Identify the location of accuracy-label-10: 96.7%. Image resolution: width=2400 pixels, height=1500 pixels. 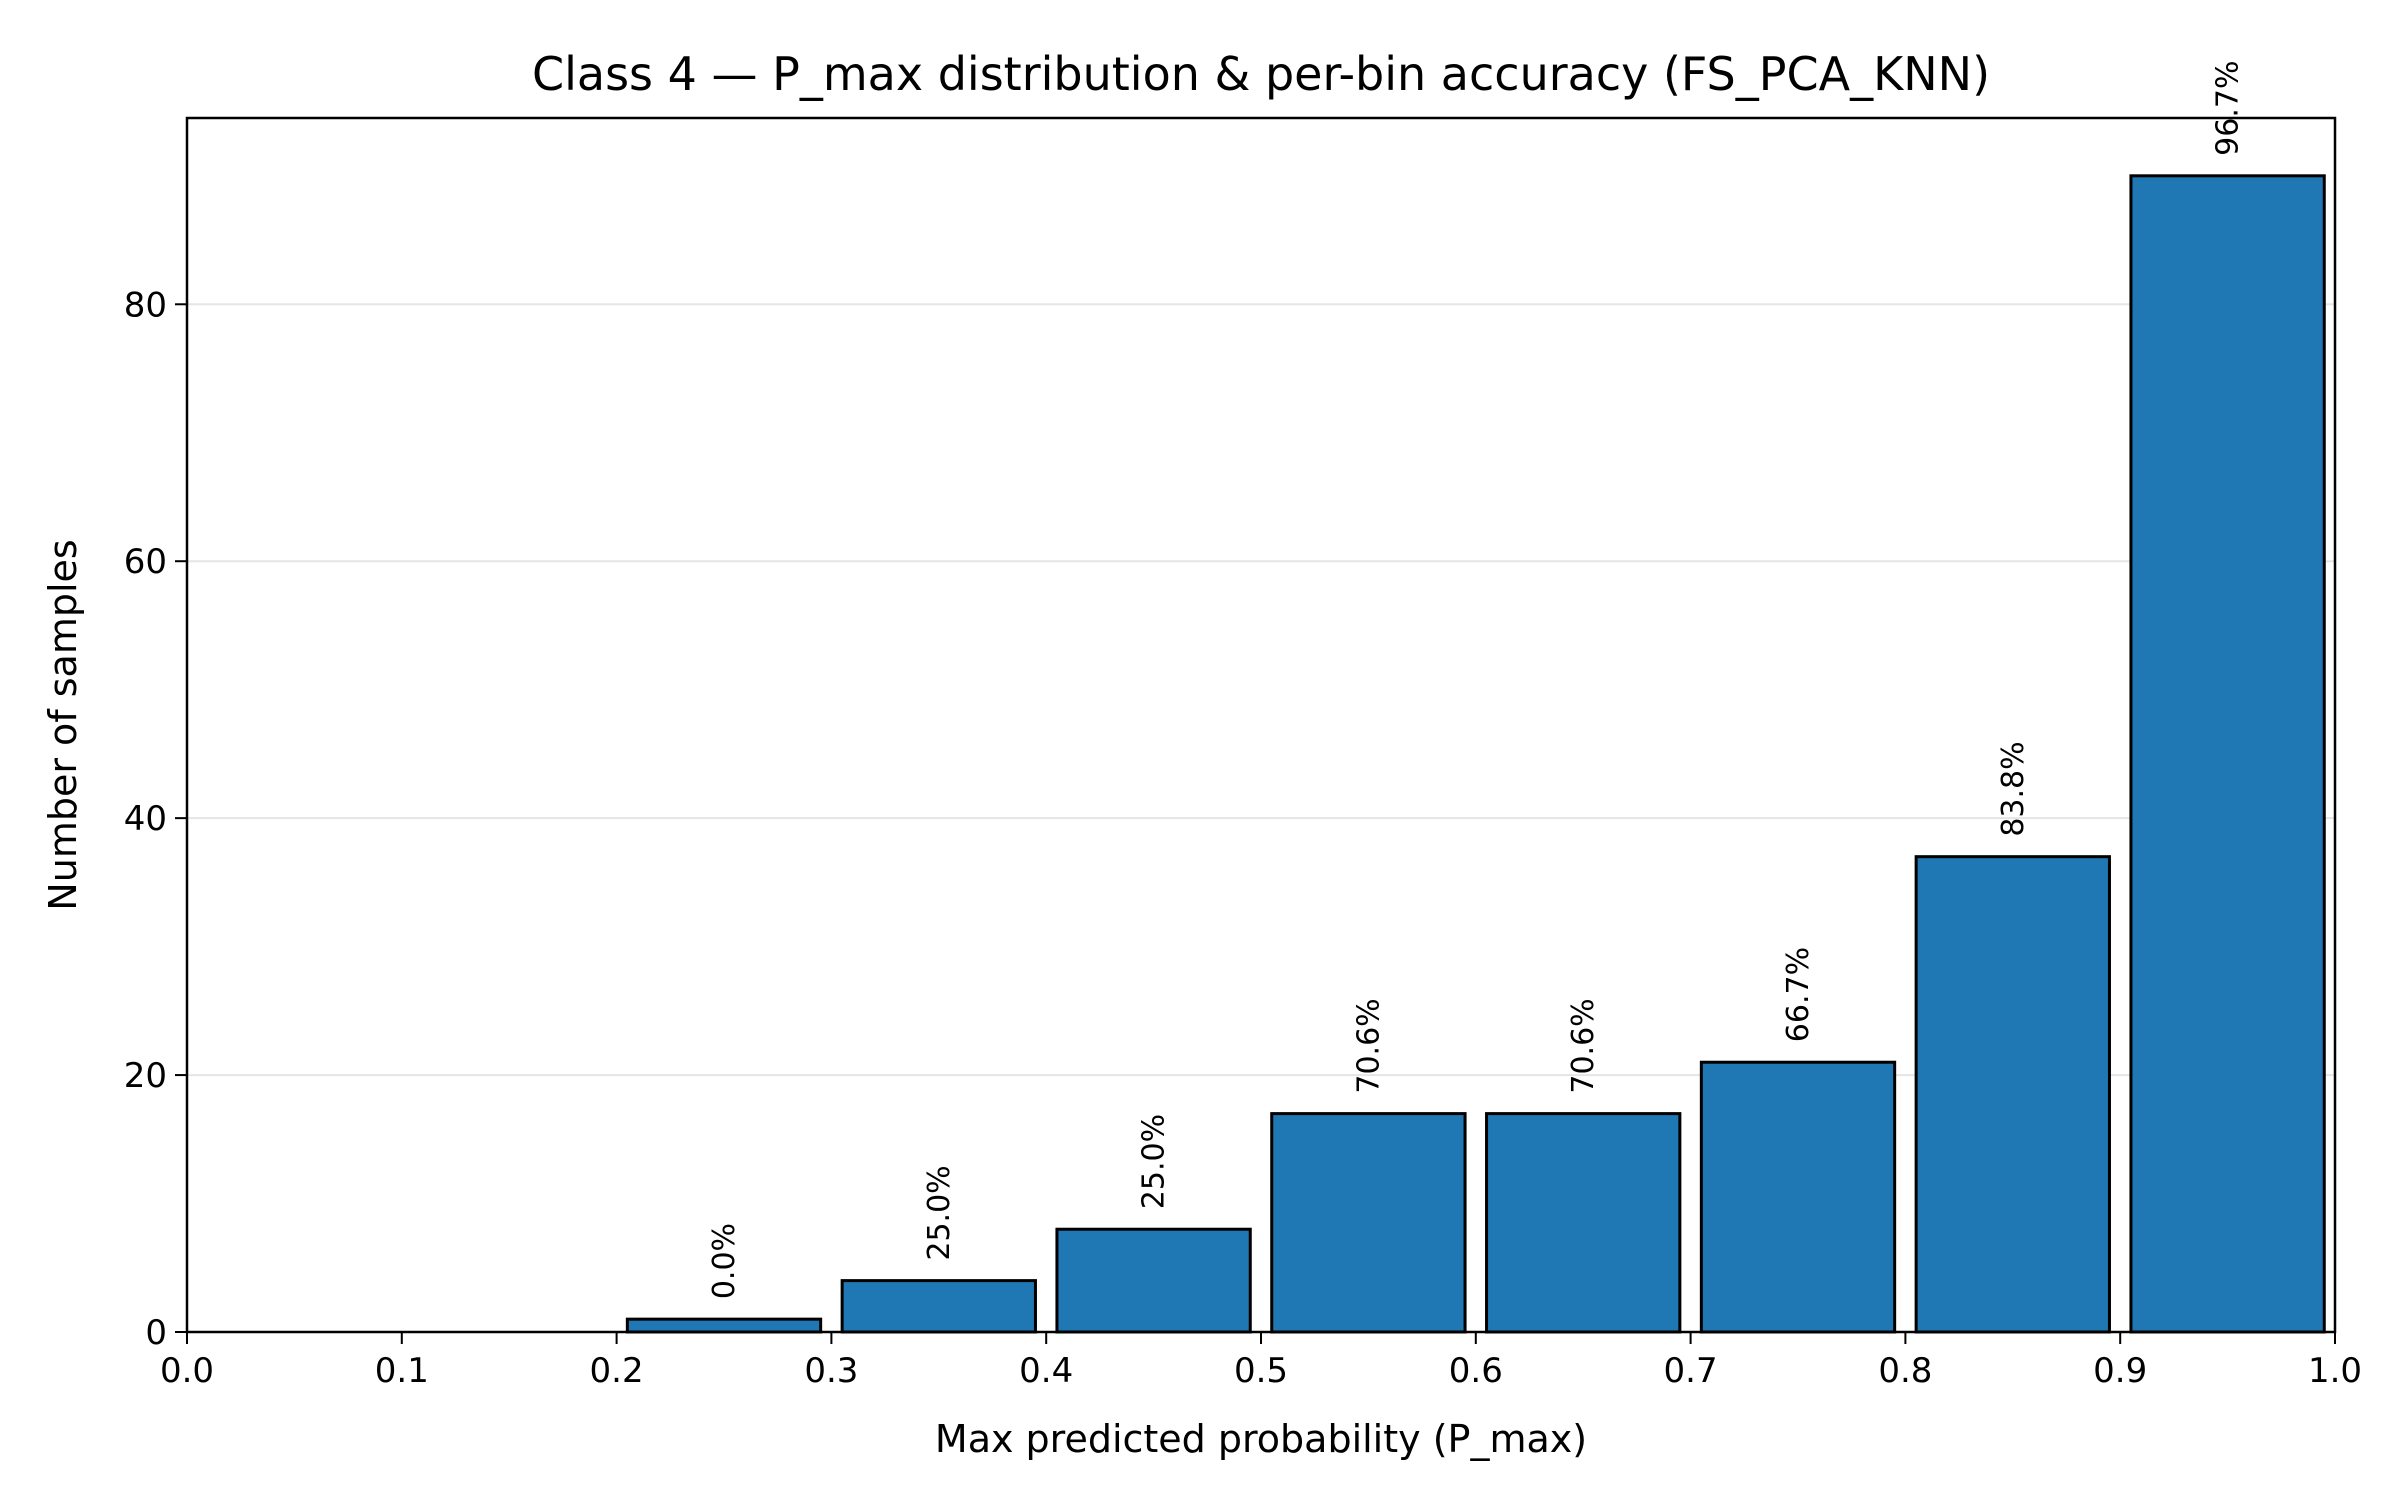
(2228, 107).